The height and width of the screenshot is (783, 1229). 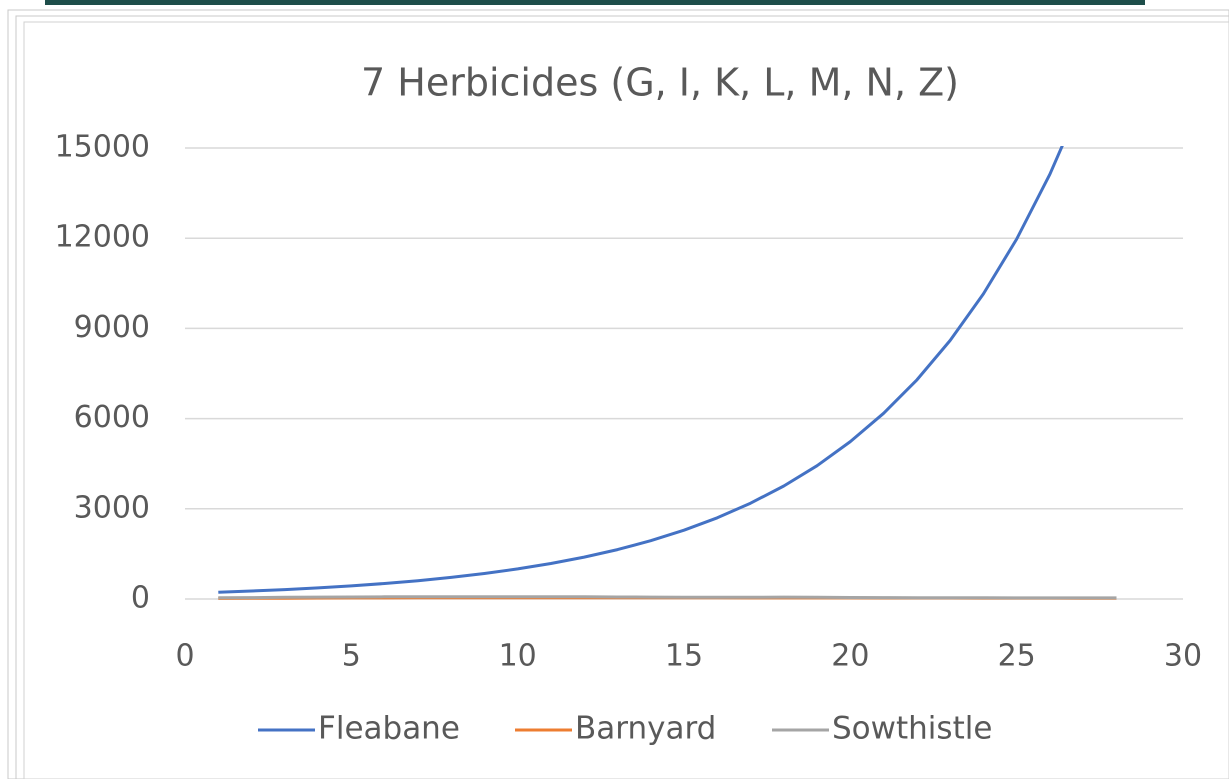 I want to click on legend-label: Fleabane, so click(x=389, y=729).